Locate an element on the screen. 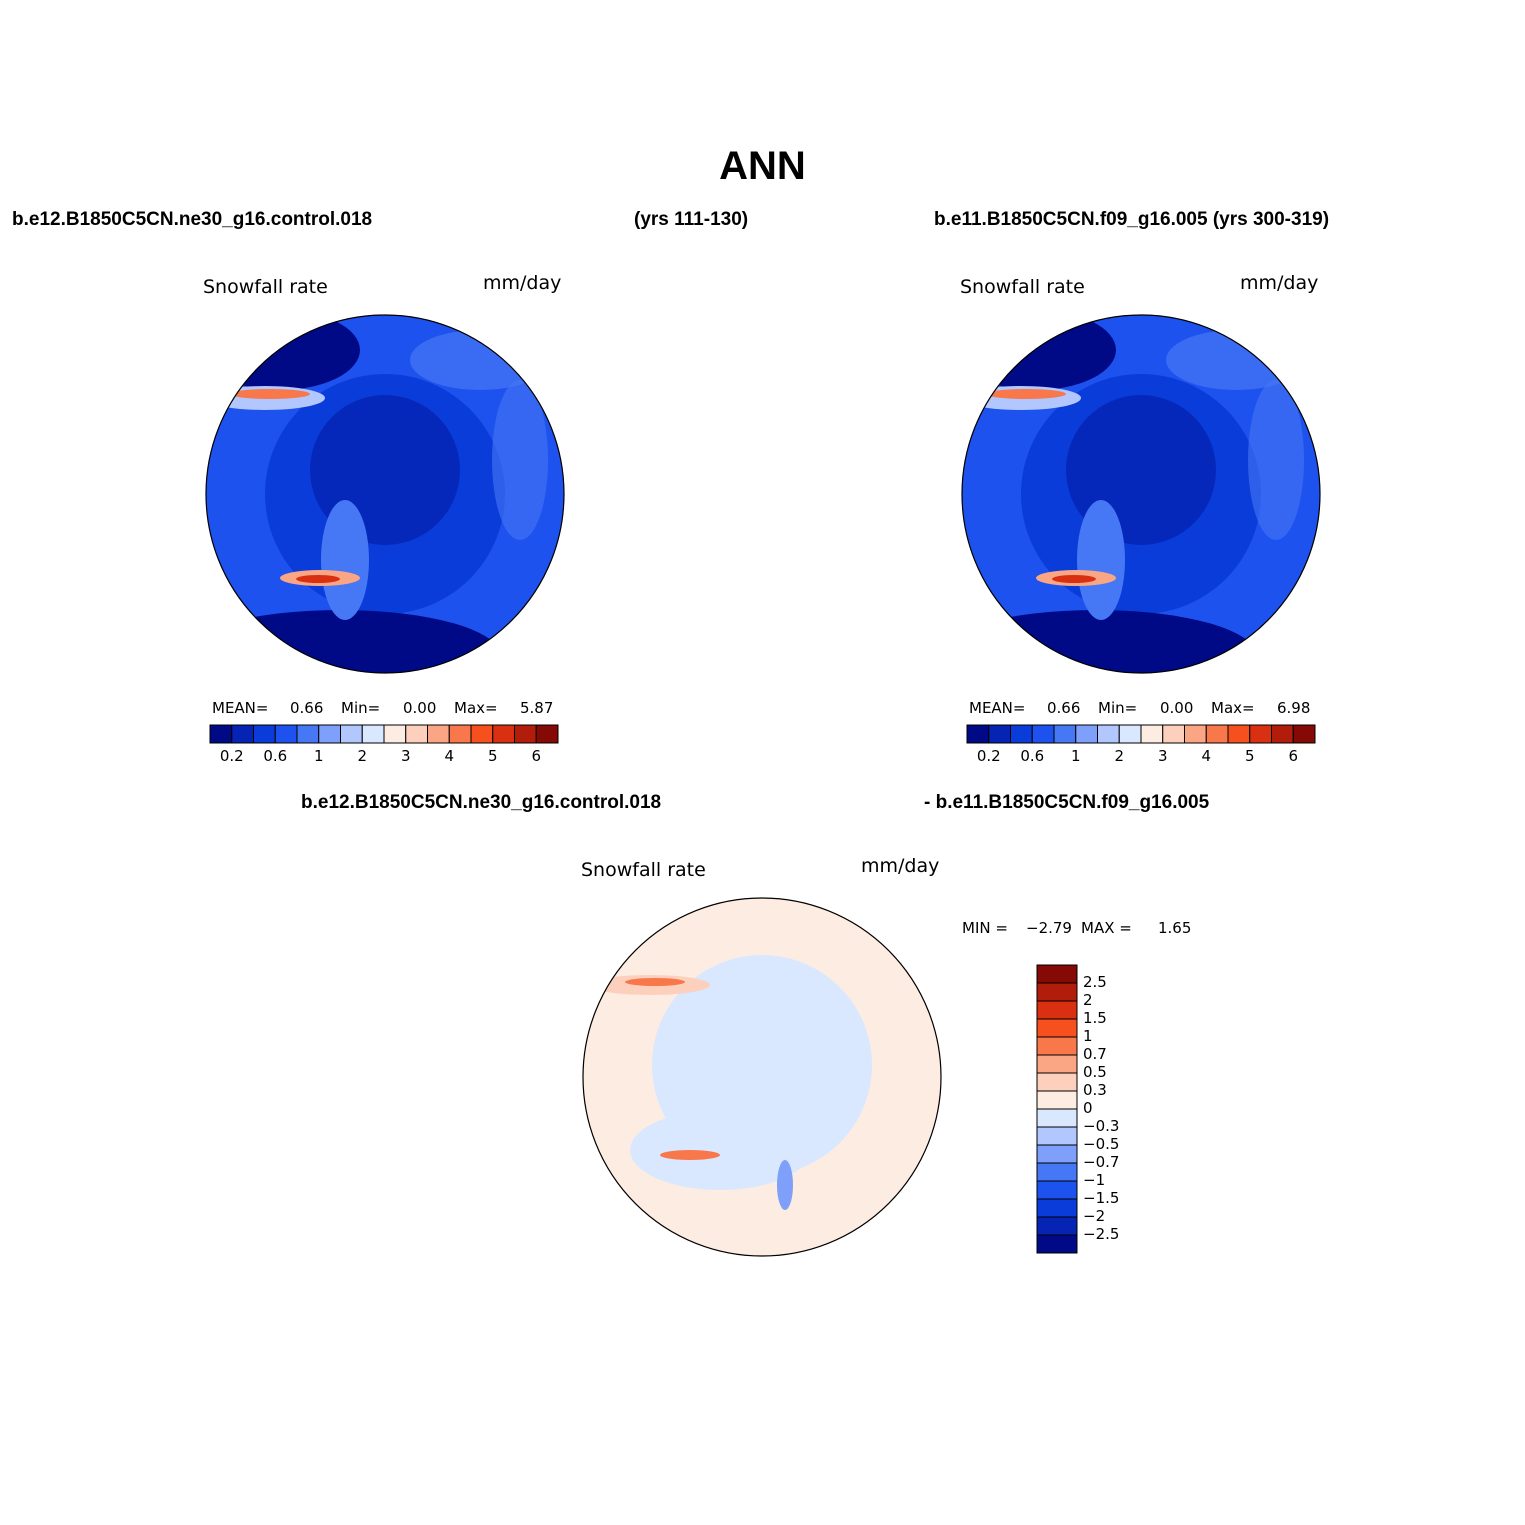 Image resolution: width=1525 pixels, height=1525 pixels. panel1-colorbar-tick-label: 5 is located at coordinates (492, 756).